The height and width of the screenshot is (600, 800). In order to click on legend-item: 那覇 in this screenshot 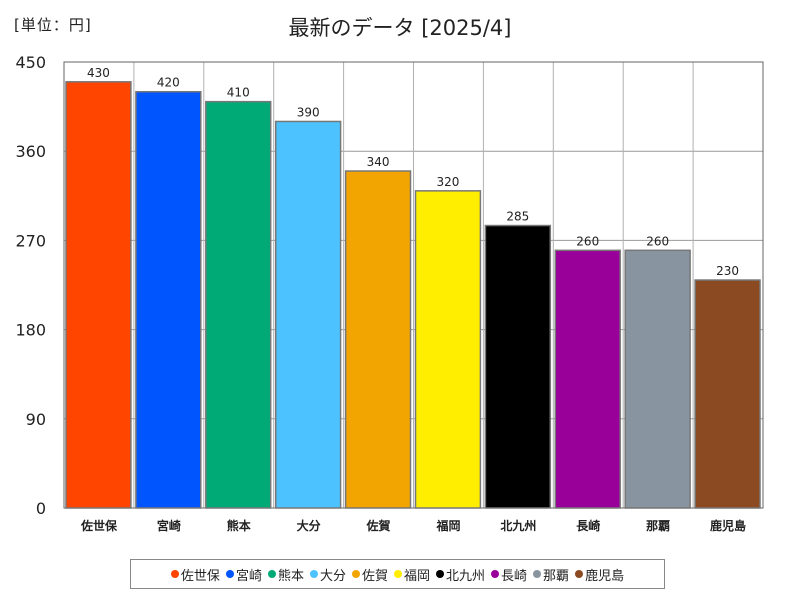, I will do `click(551, 574)`.